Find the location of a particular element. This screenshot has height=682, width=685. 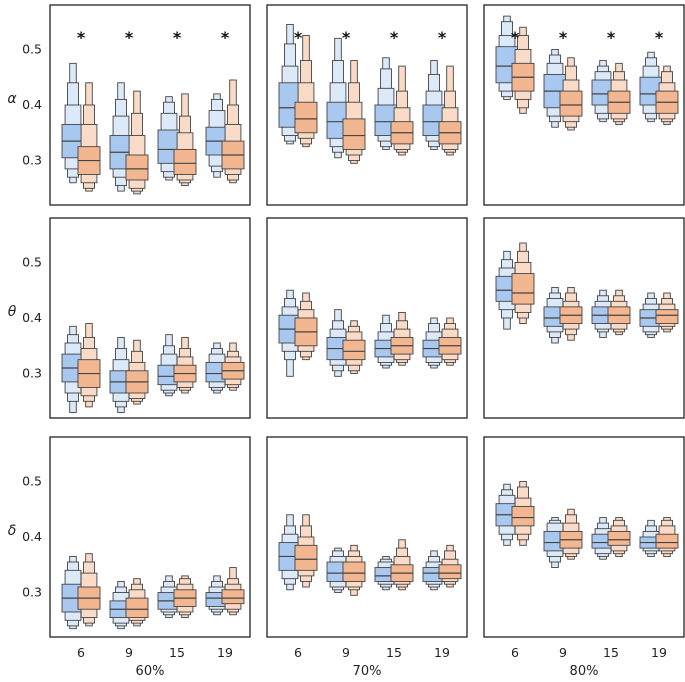

column-label: 60% is located at coordinates (150, 671).